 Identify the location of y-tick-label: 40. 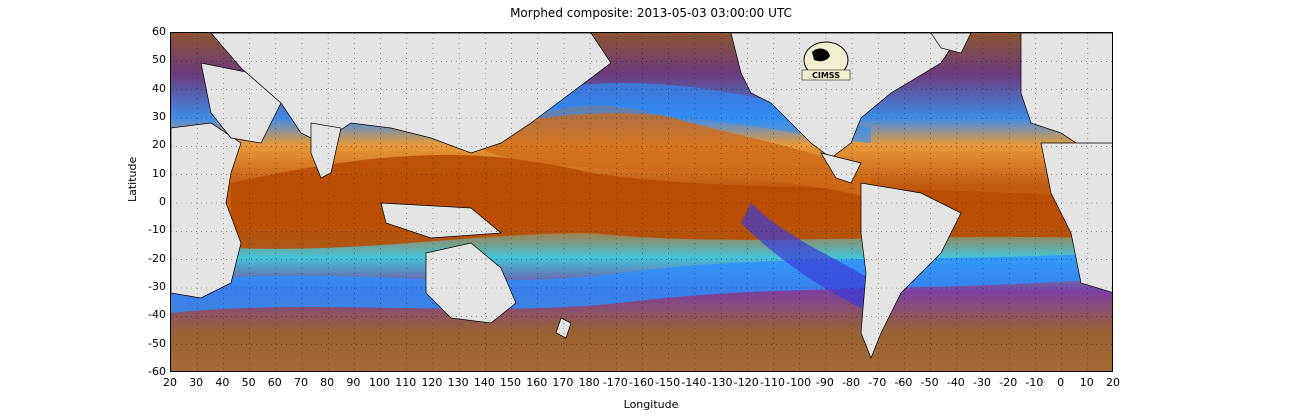
(159, 88).